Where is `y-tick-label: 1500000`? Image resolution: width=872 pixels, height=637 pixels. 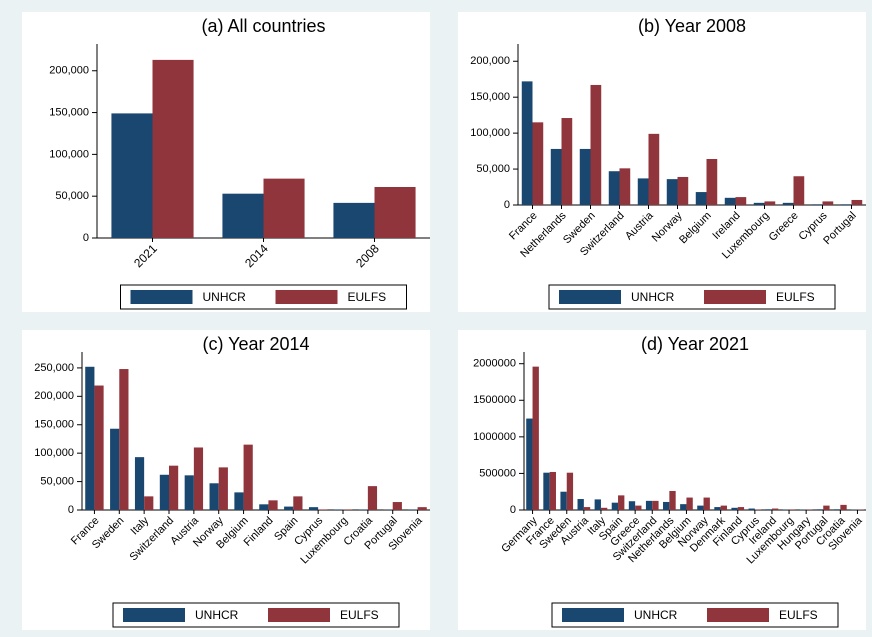 y-tick-label: 1500000 is located at coordinates (494, 400).